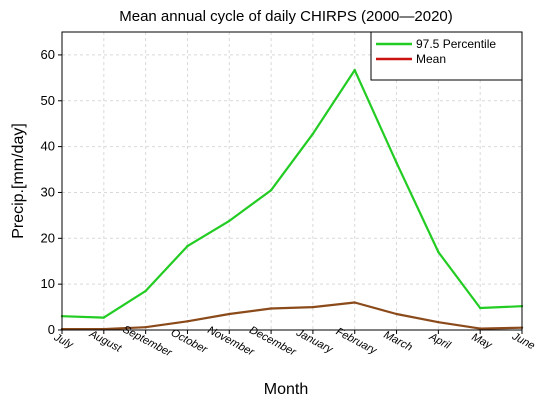  I want to click on x-tick-label: March, so click(398, 341).